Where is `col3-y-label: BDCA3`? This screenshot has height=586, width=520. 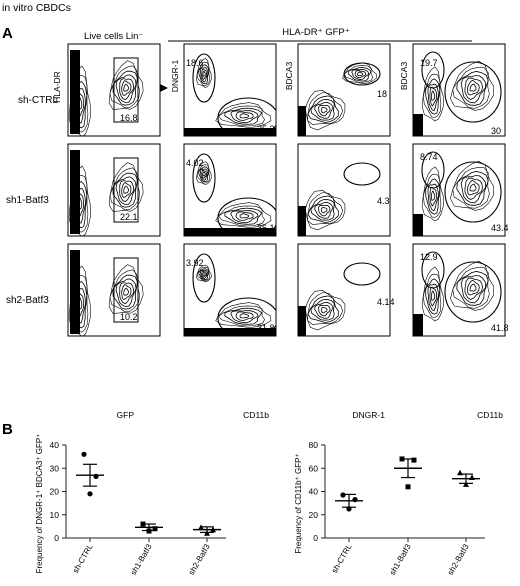
col3-y-label: BDCA3 is located at coordinates (289, 76).